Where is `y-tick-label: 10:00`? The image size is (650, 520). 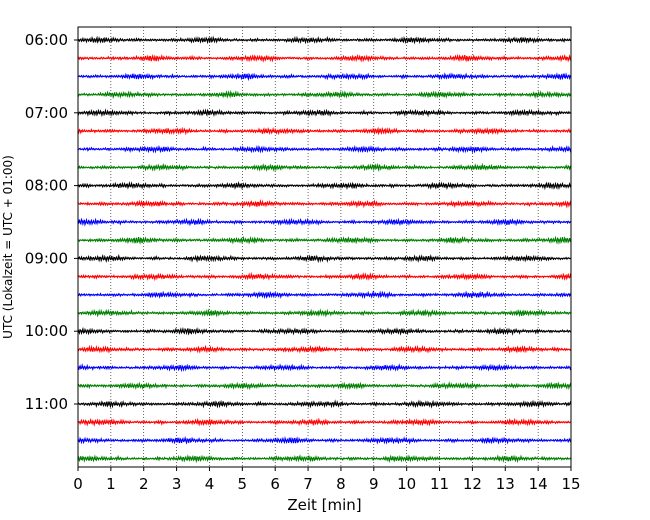 y-tick-label: 10:00 is located at coordinates (46, 331).